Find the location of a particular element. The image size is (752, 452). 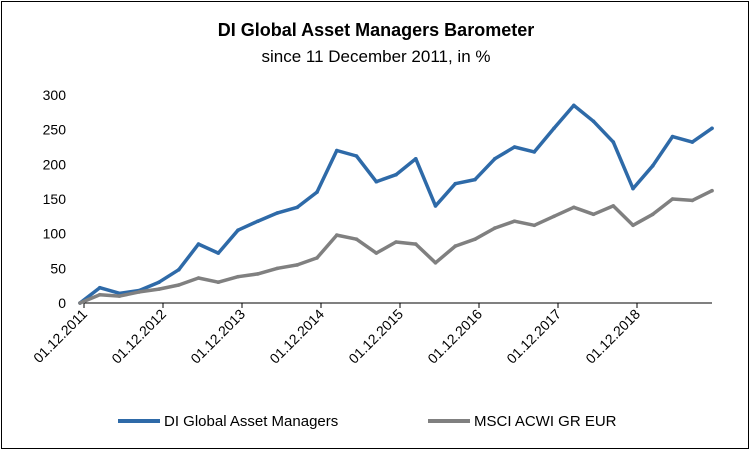

y-tick-label: 250 is located at coordinates (55, 130).